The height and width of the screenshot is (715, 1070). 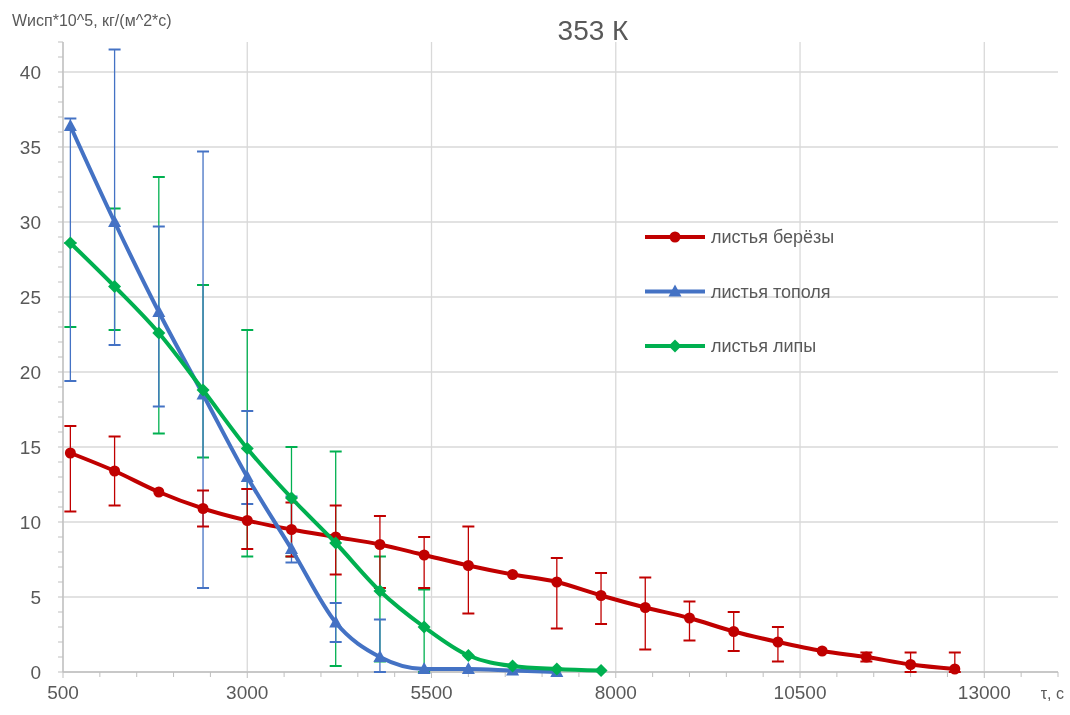 I want to click on x-tick-label: 500, so click(x=63, y=692).